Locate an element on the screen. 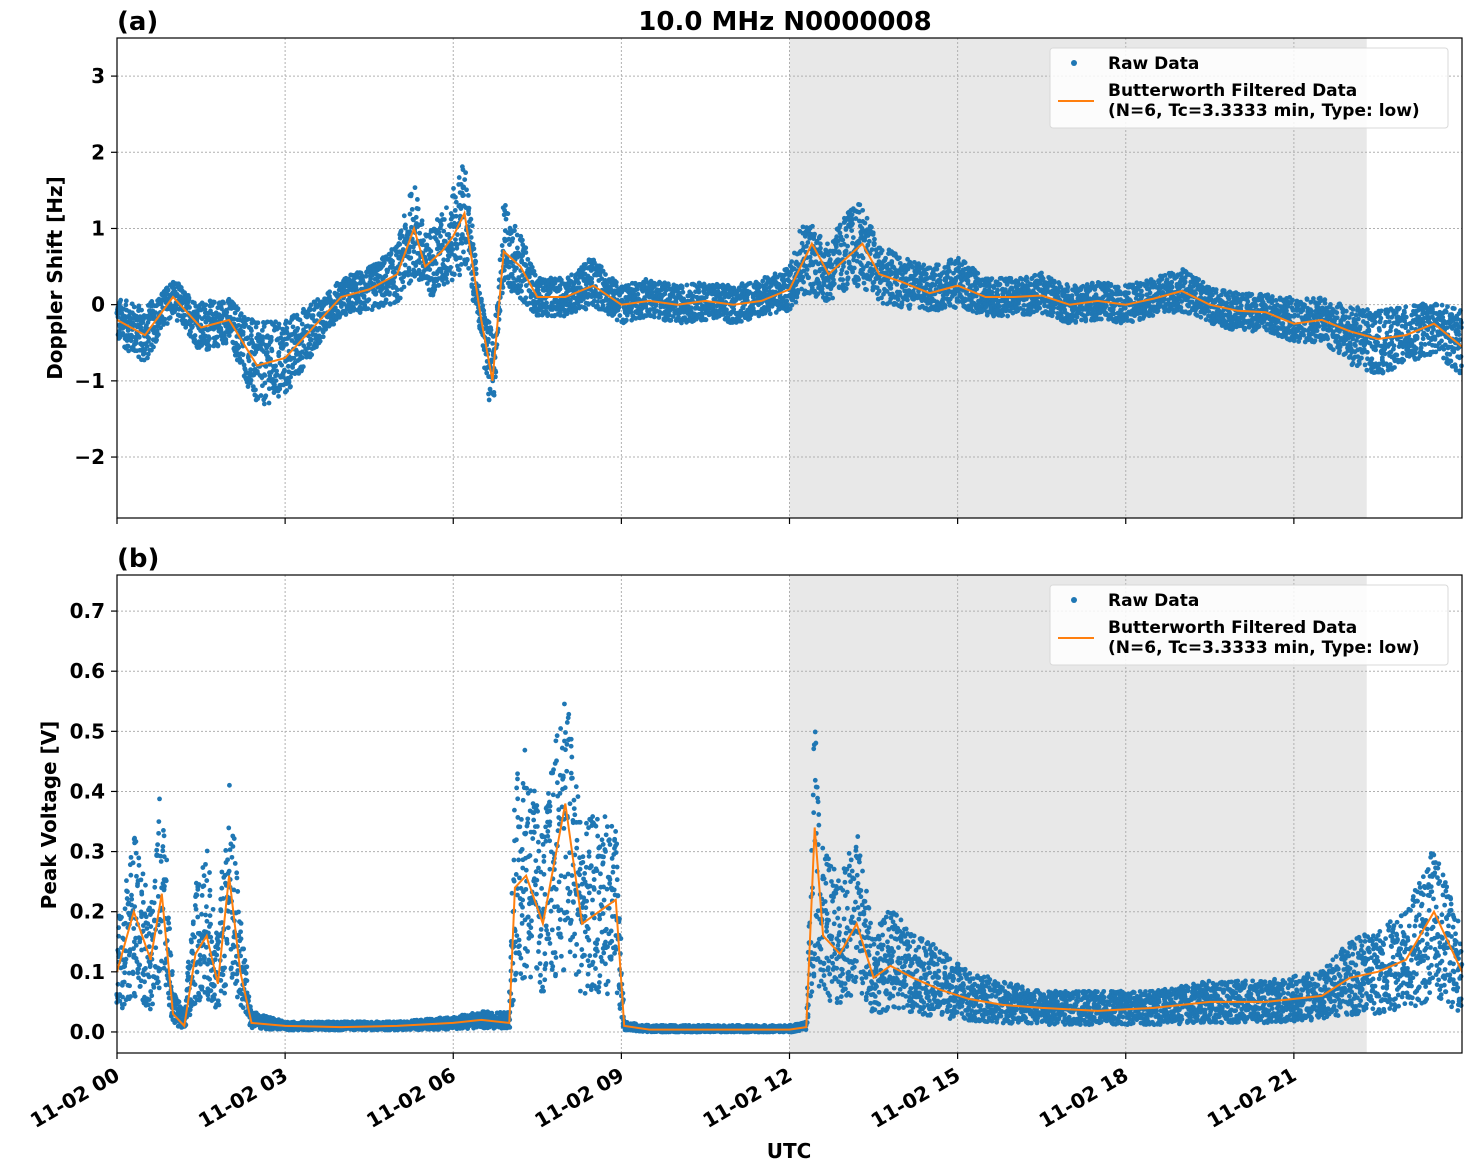 The width and height of the screenshot is (1471, 1172). panel-a-label: (a) is located at coordinates (137, 22).